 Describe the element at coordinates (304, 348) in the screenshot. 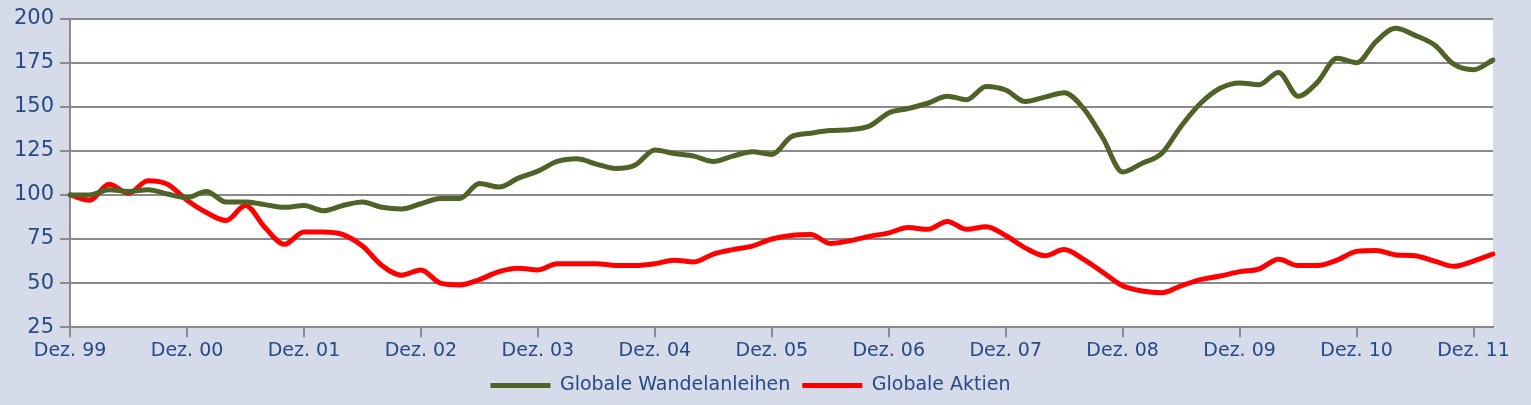

I see `x-tick-label: Dez. 01` at that location.